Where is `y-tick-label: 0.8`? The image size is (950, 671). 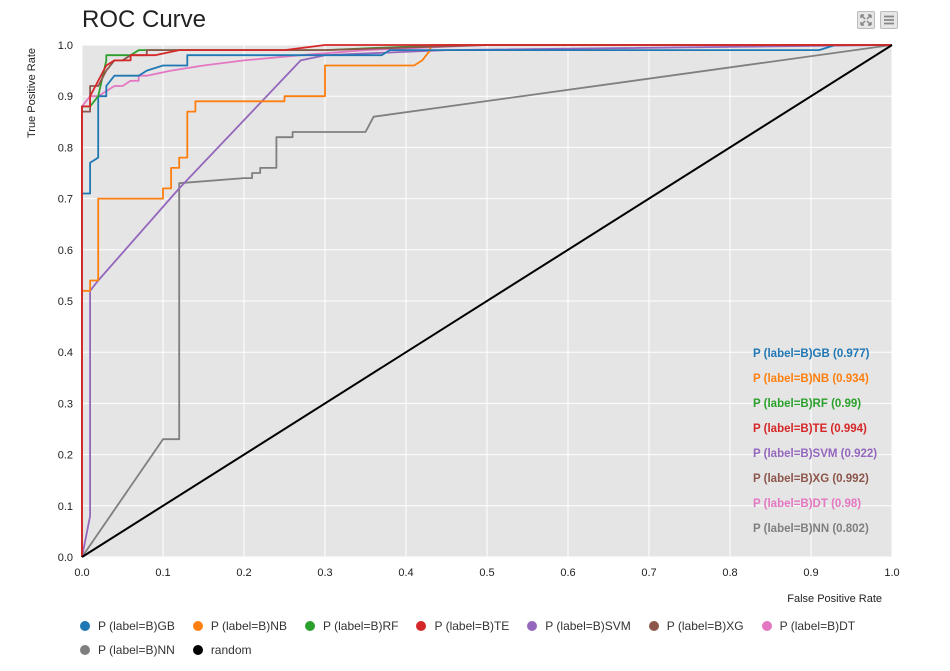 y-tick-label: 0.8 is located at coordinates (65, 148).